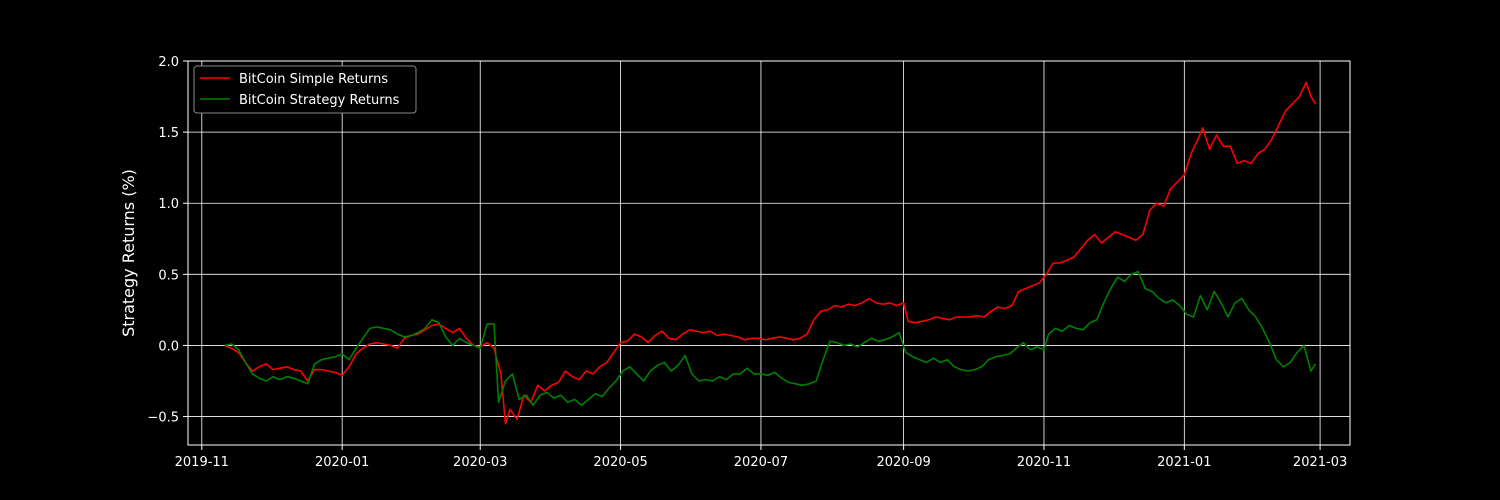  Describe the element at coordinates (168, 62) in the screenshot. I see `y-tick-label: 2.0` at that location.